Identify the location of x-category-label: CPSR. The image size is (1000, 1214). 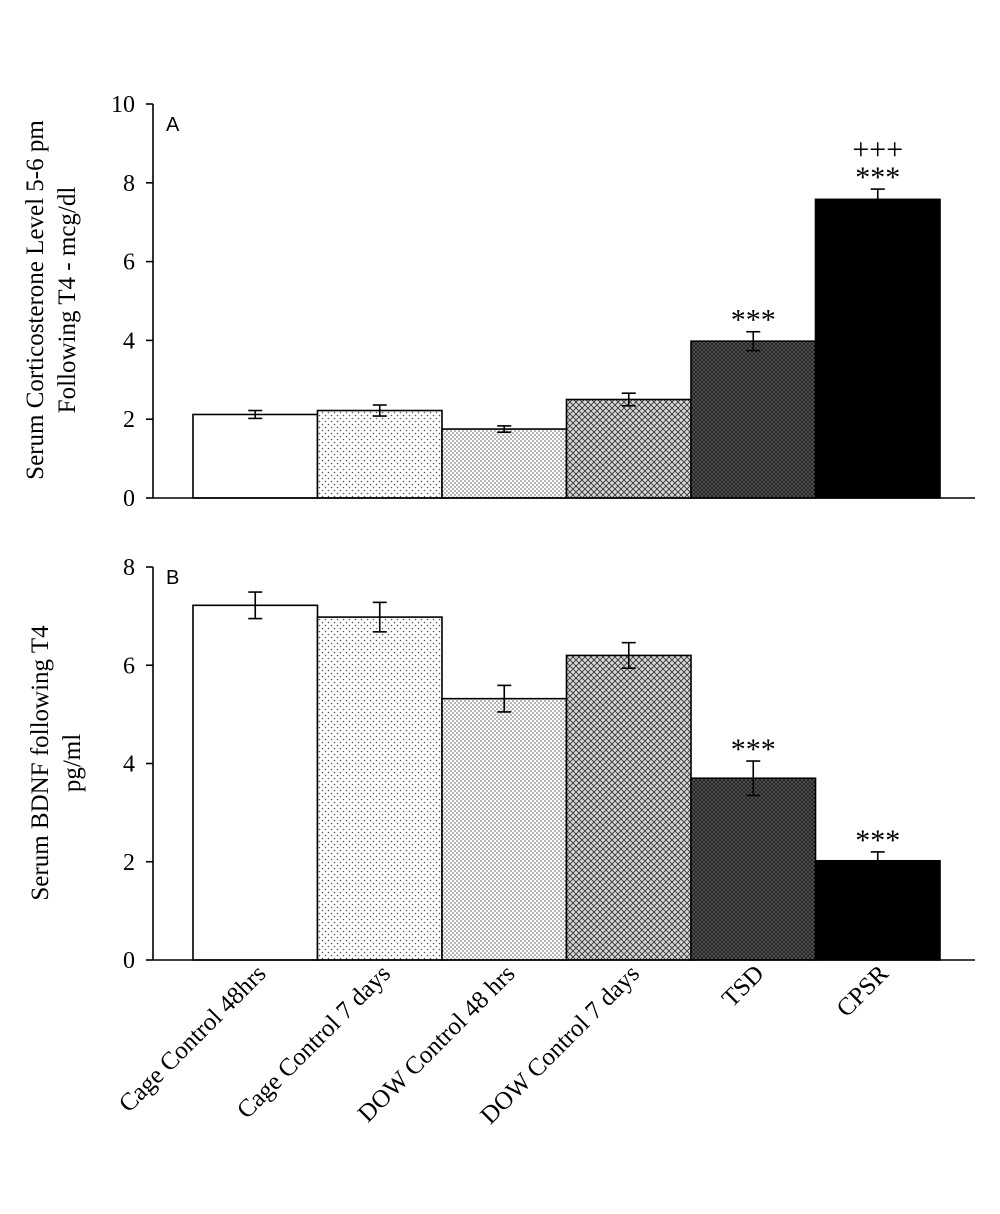
(863, 991).